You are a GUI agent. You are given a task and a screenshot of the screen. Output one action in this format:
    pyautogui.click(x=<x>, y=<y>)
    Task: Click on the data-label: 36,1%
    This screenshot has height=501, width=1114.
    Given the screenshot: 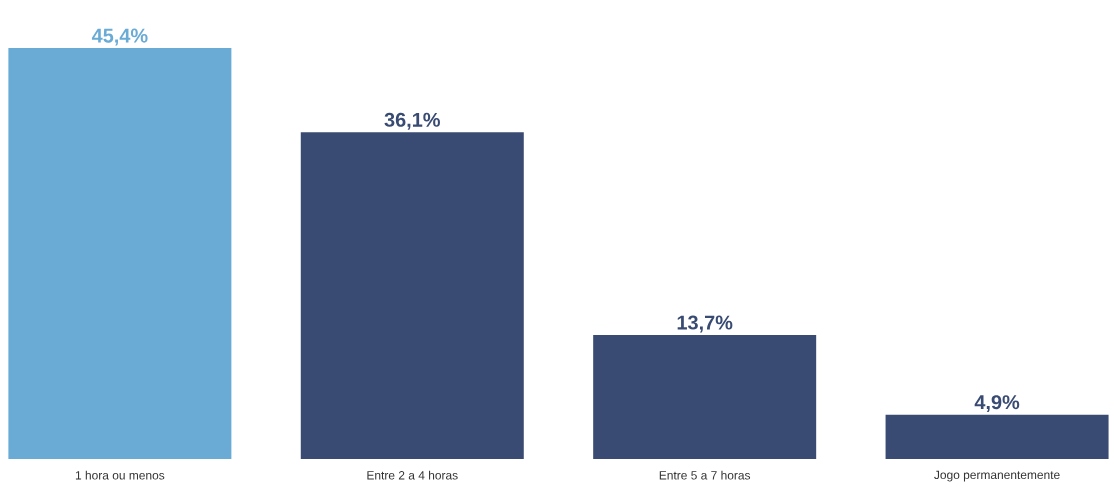 What is the action you would take?
    pyautogui.click(x=412, y=121)
    